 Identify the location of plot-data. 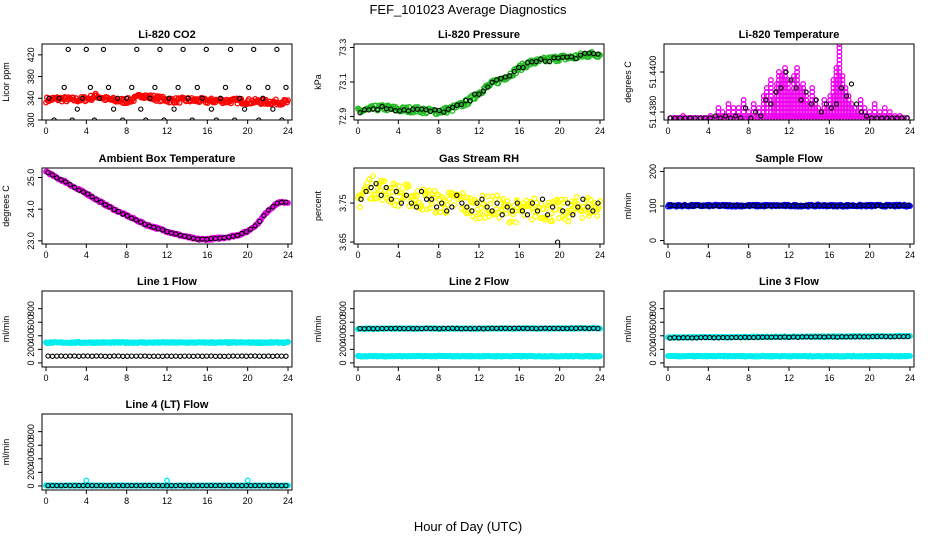
(479, 342).